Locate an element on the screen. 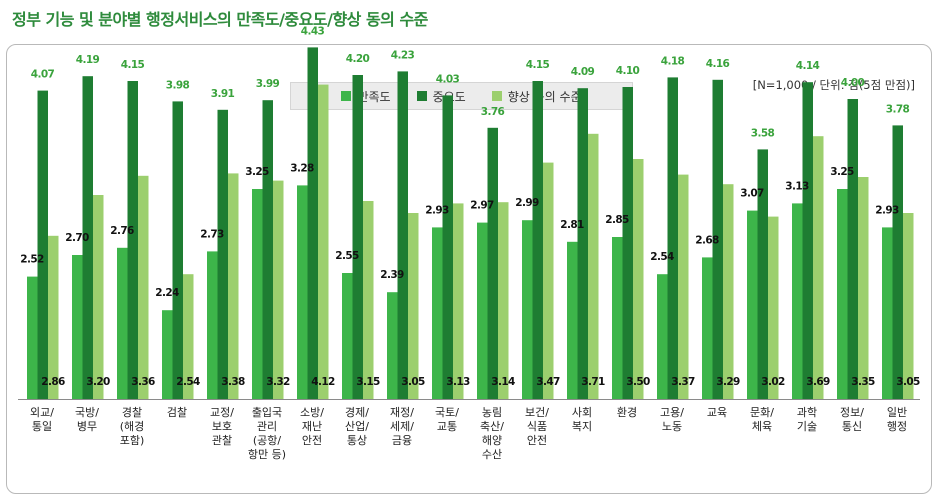 This screenshot has height=499, width=938. category-label-line: 과학 is located at coordinates (807, 412).